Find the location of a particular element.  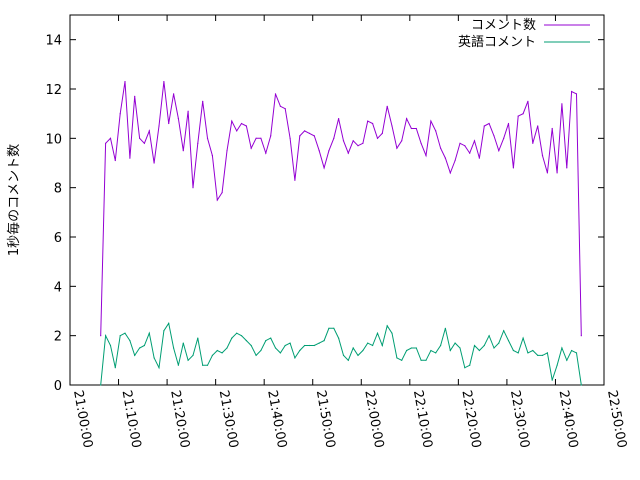

y-tick-label: 0 is located at coordinates (58, 386).